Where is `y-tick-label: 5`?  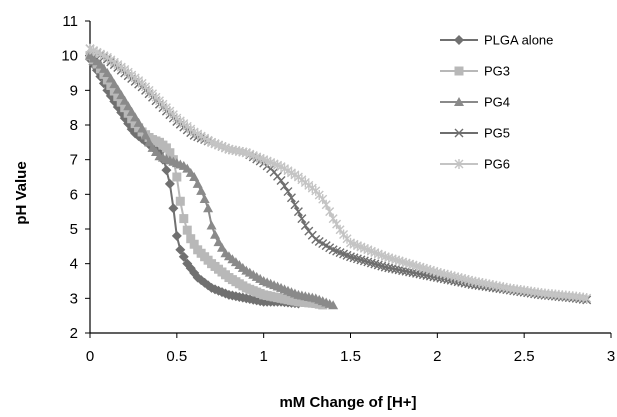
y-tick-label: 5 is located at coordinates (74, 229).